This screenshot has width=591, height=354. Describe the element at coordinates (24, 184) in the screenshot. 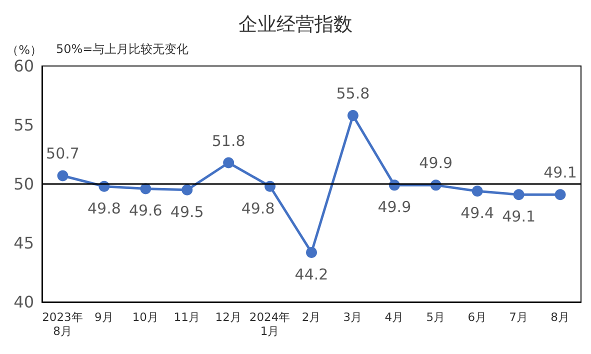

I see `y-tick-label: 50` at that location.